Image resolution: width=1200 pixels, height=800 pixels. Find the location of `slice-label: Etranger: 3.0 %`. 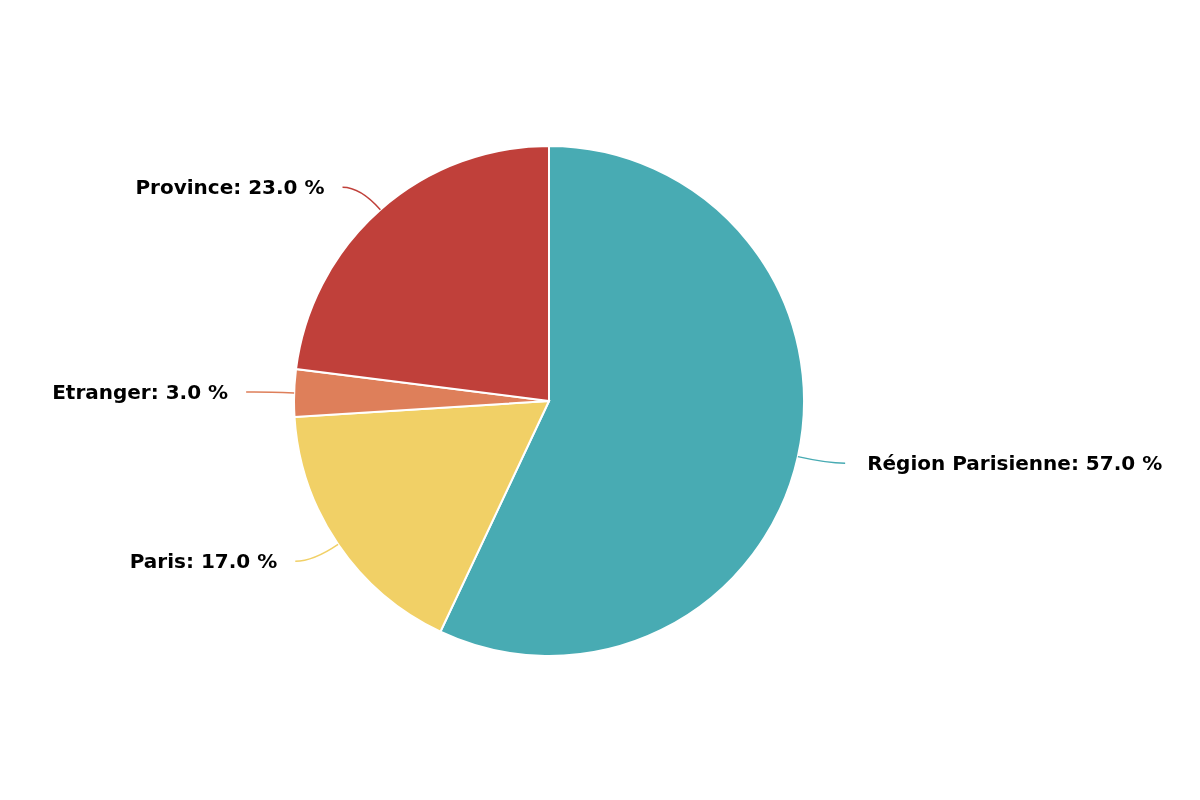

slice-label: Etranger: 3.0 % is located at coordinates (140, 392).